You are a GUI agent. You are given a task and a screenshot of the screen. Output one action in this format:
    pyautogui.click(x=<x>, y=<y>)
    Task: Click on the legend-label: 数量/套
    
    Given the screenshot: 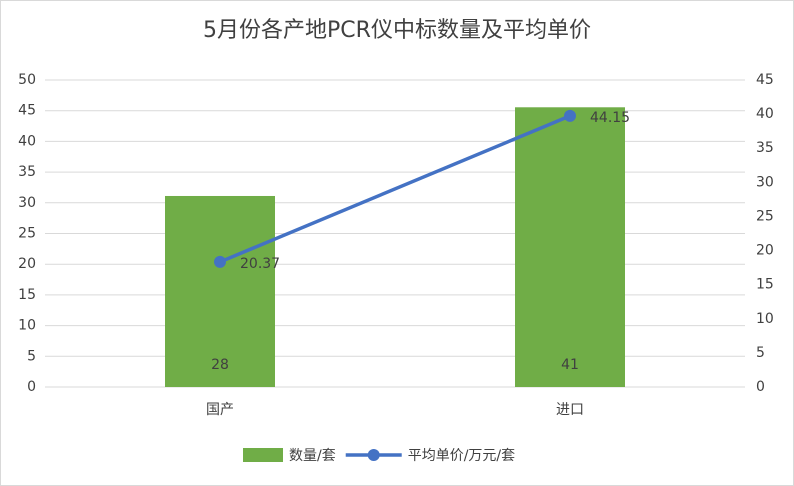 What is the action you would take?
    pyautogui.click(x=312, y=456)
    